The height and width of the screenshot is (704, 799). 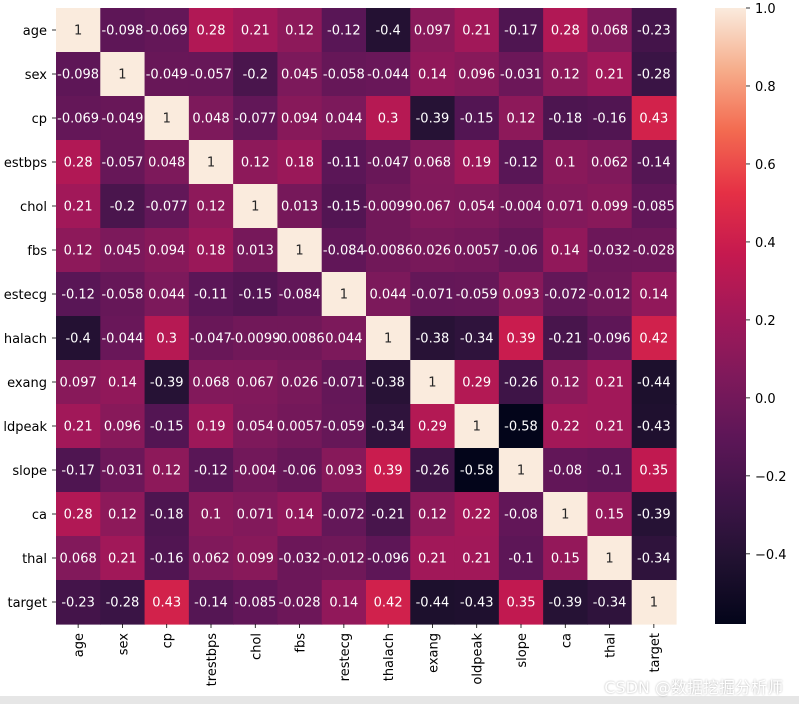 I want to click on cell-label-ca-fbs: 0.14, so click(x=299, y=515).